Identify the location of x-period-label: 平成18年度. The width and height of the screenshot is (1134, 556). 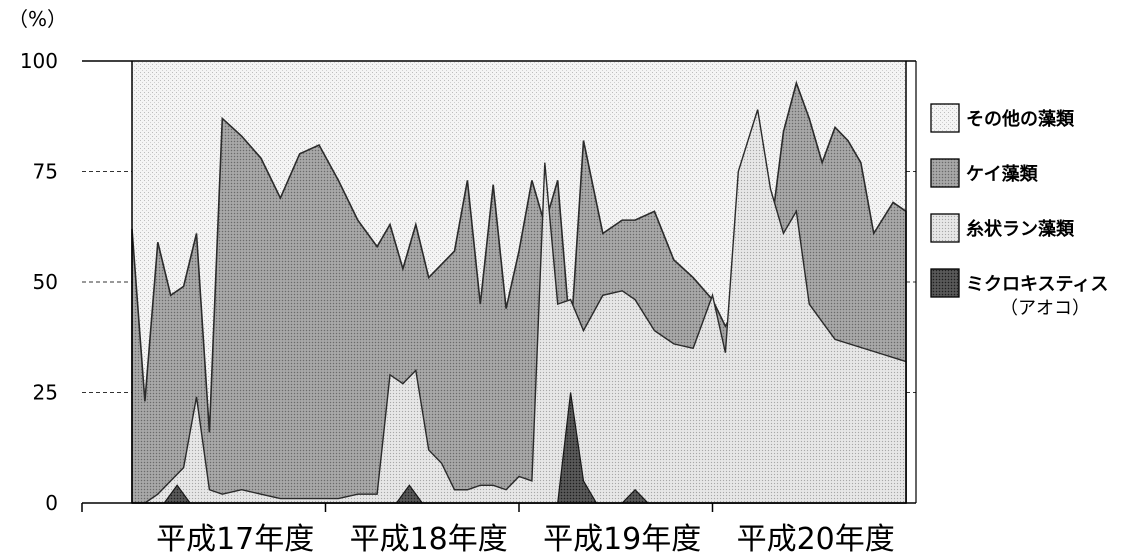
(429, 539).